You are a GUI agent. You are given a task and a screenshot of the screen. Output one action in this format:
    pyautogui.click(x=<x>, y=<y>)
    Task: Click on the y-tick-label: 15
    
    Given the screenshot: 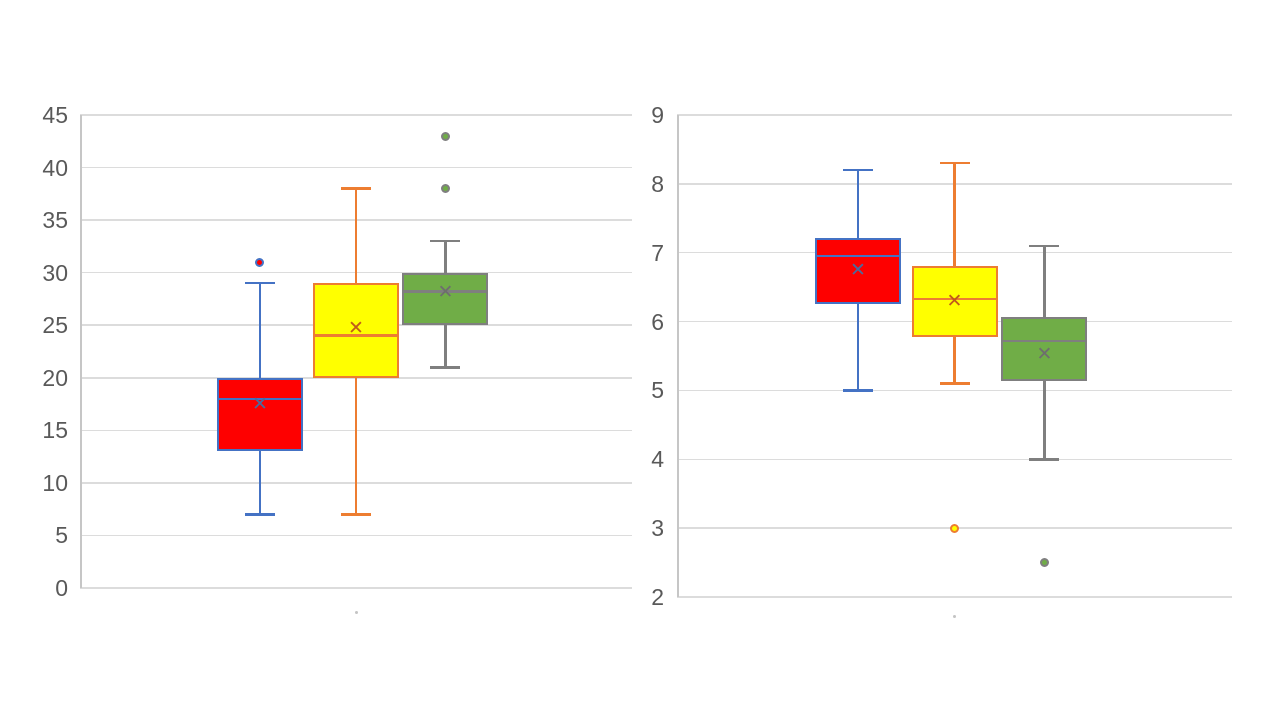 What is the action you would take?
    pyautogui.click(x=55, y=430)
    